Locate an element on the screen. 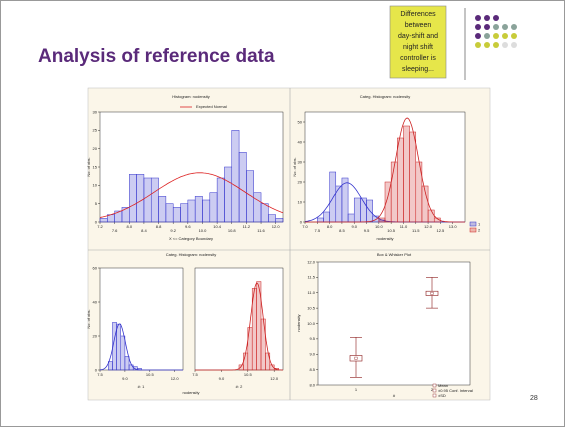 This screenshot has height=432, width=565. y-tick-label: 9.0 is located at coordinates (312, 354).